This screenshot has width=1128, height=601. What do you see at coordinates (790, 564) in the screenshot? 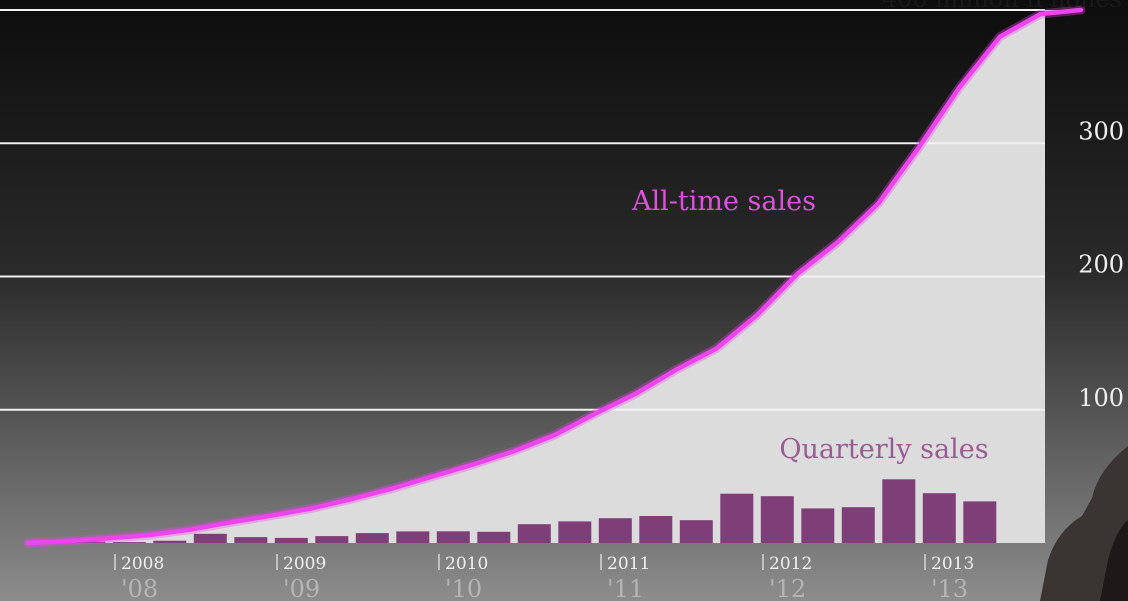
I see `year-label: 2012` at bounding box center [790, 564].